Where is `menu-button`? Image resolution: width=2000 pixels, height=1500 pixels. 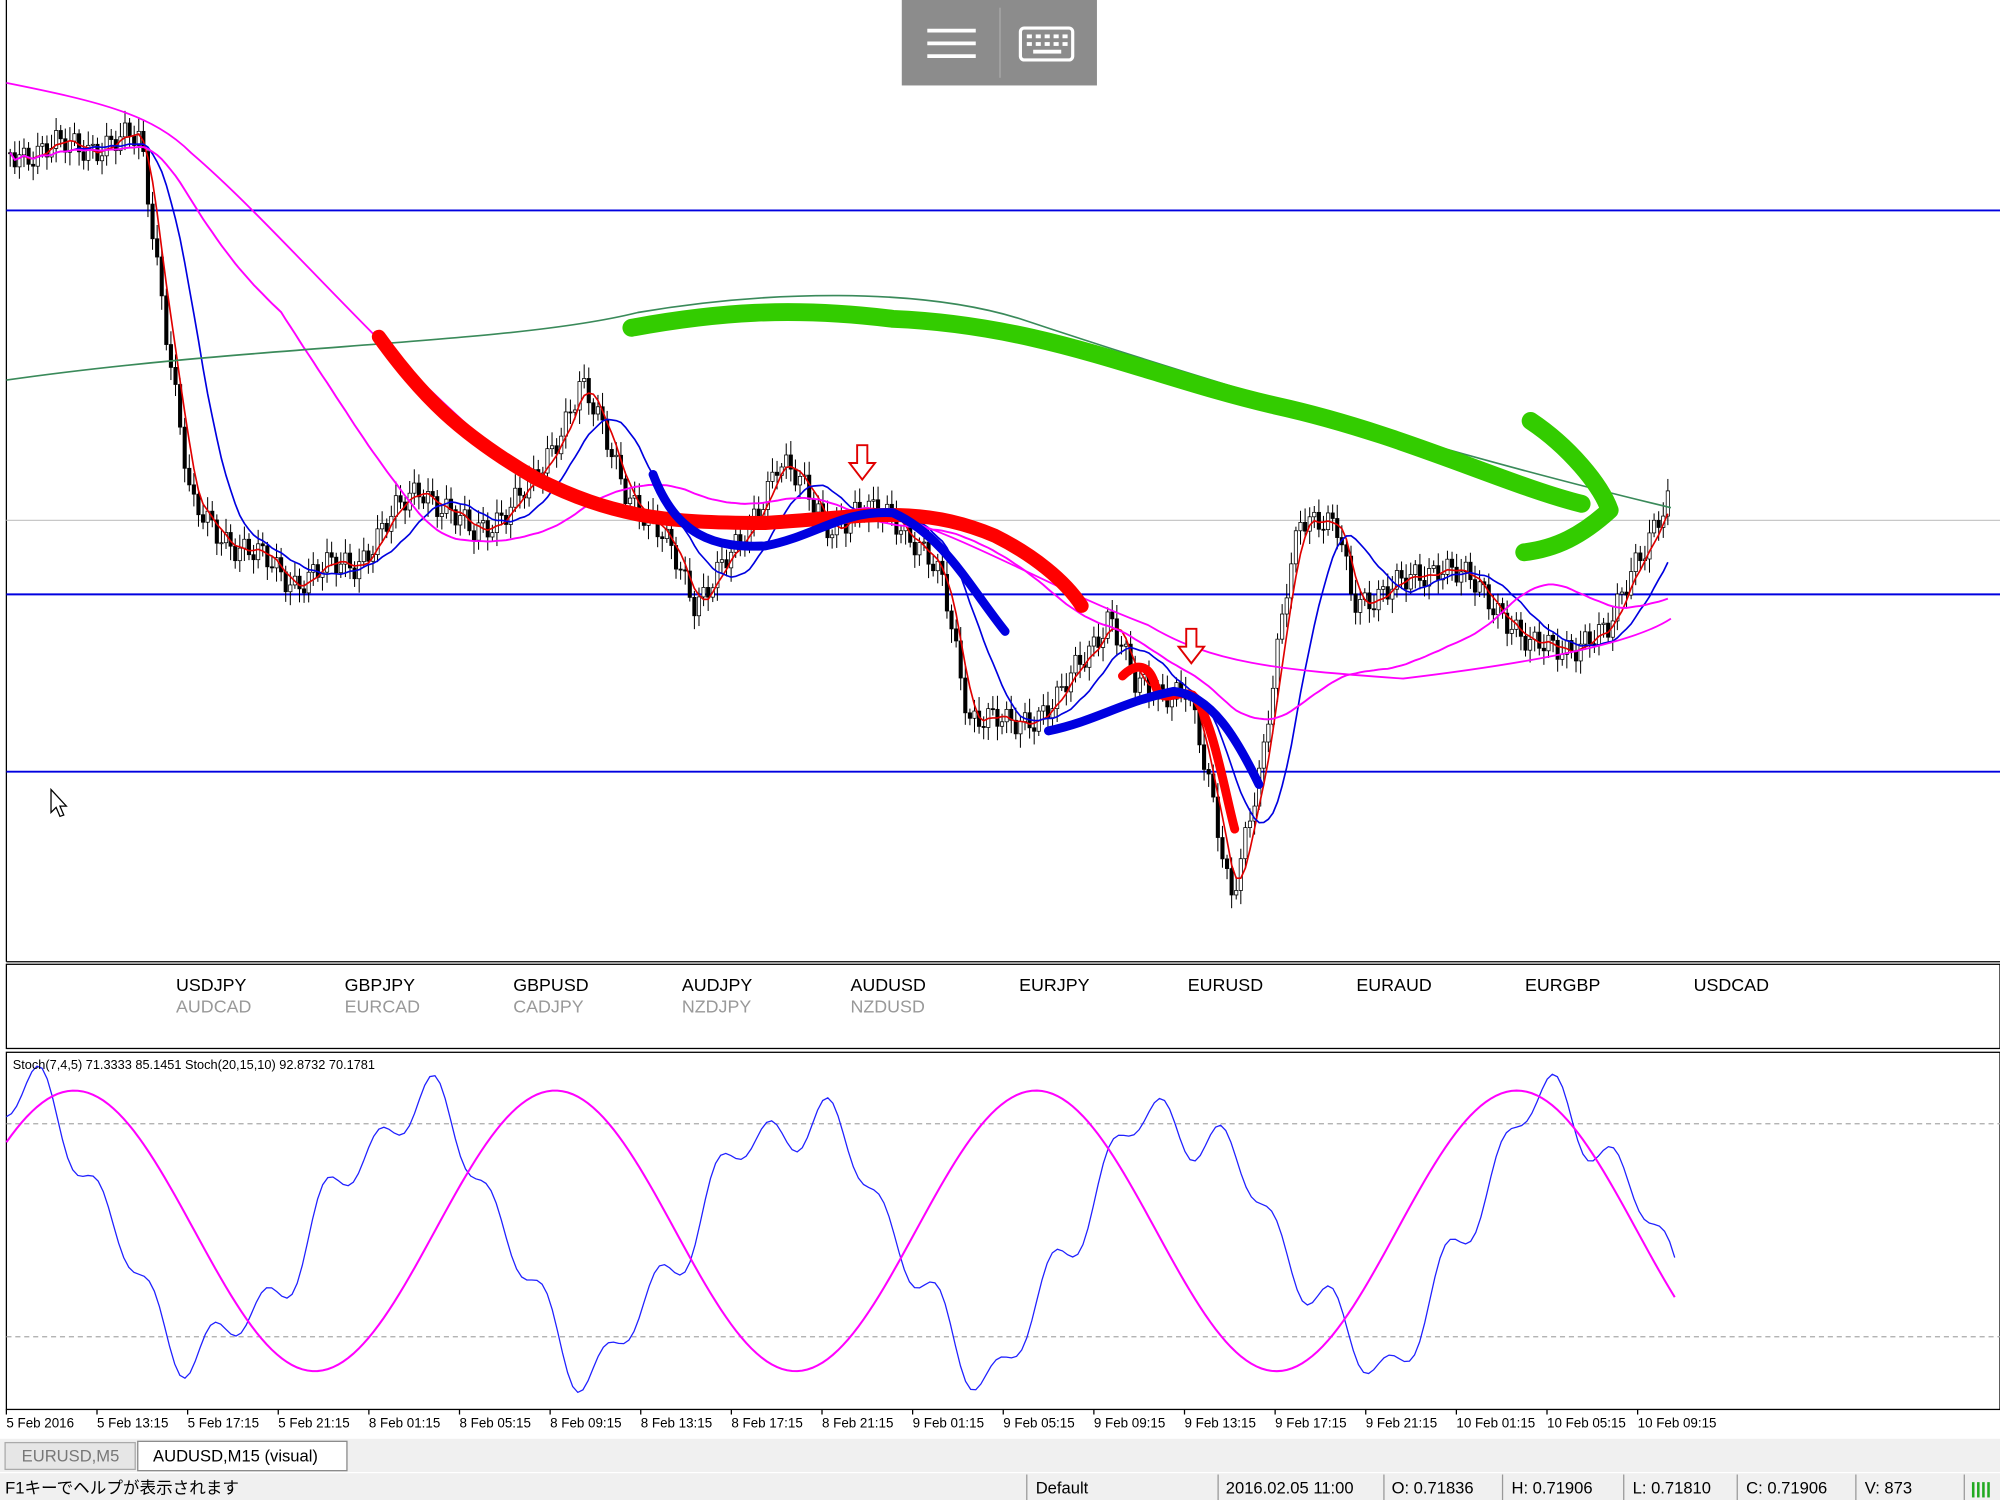
menu-button is located at coordinates (951, 43).